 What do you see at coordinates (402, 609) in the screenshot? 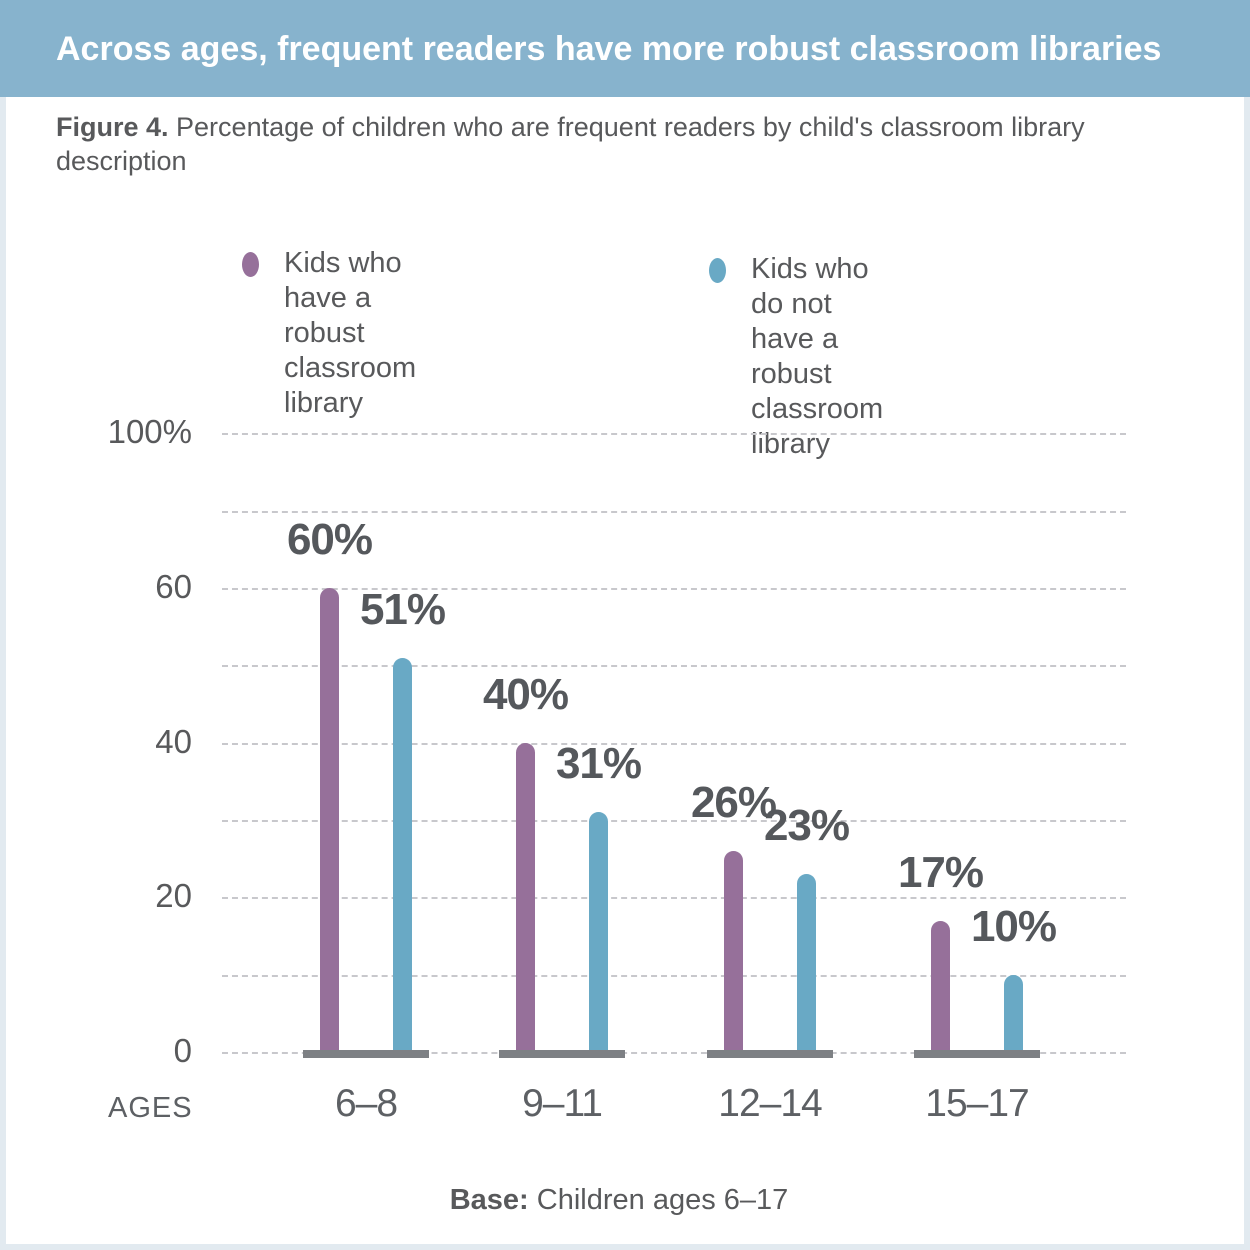
I see `value-label: 51%` at bounding box center [402, 609].